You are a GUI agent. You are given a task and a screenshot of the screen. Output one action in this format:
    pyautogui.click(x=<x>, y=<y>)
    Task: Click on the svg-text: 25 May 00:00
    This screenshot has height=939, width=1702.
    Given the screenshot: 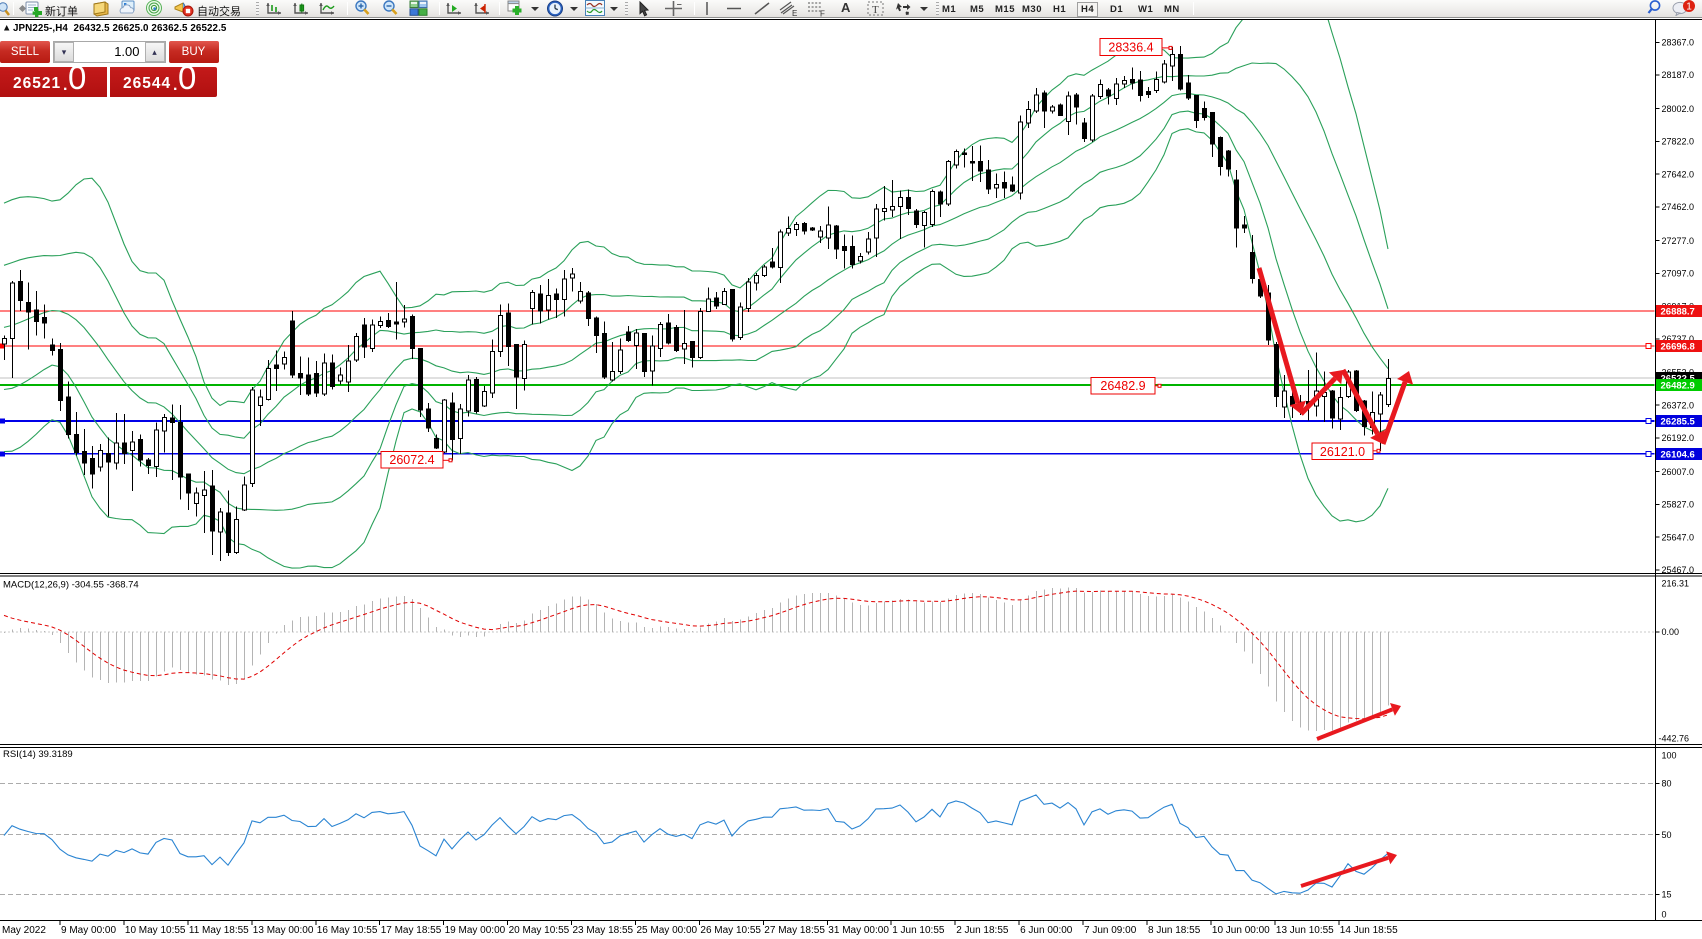 What is the action you would take?
    pyautogui.click(x=667, y=930)
    